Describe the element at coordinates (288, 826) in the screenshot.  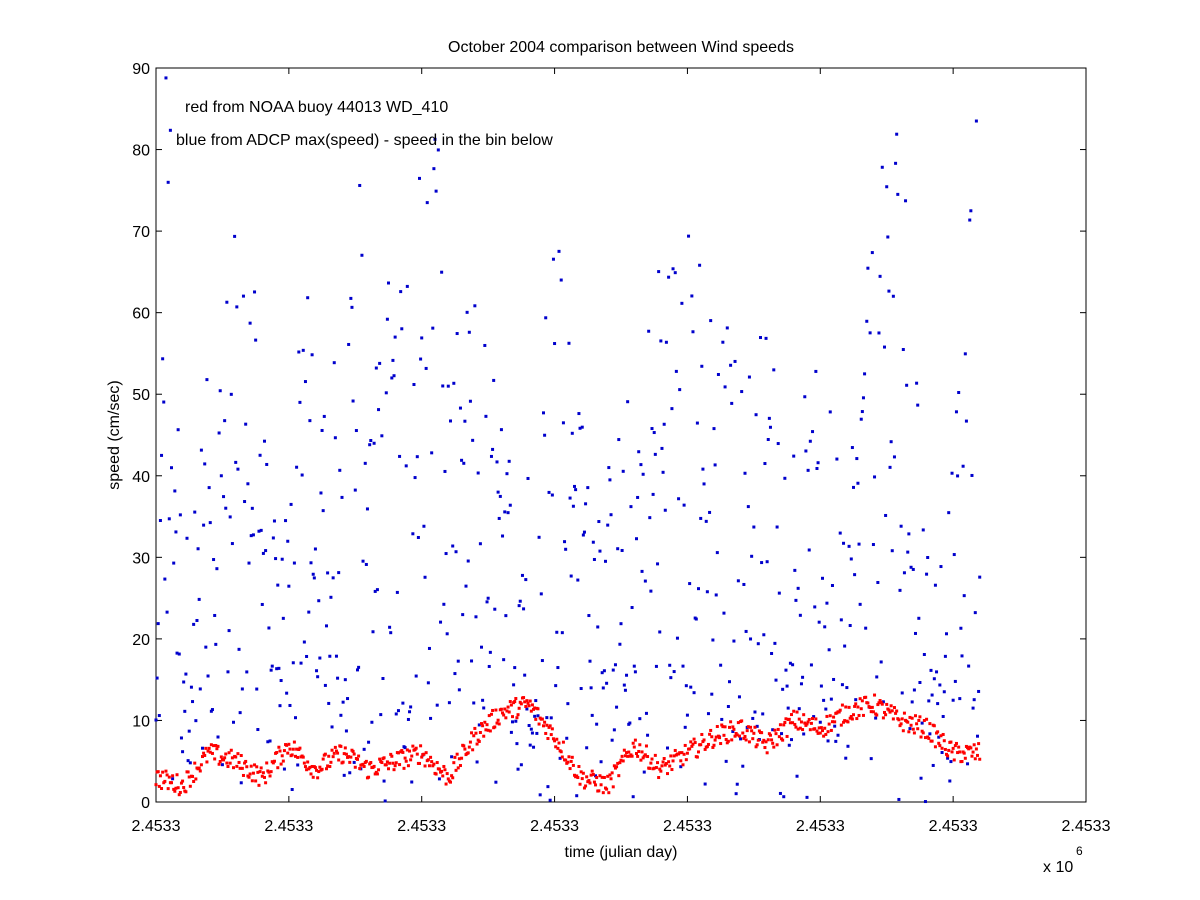
I see `x-tick-label: 2.4533` at that location.